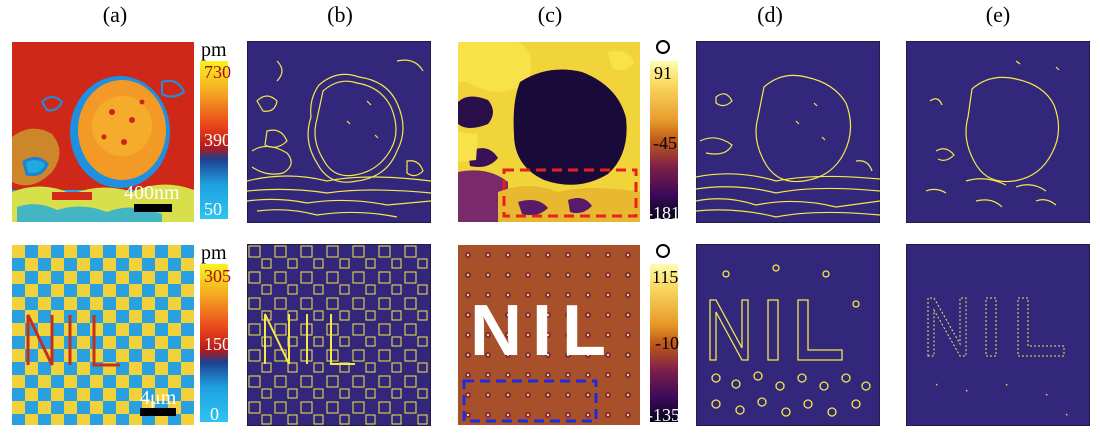  I want to click on row1-c-tick-mid: -45, so click(665, 143).